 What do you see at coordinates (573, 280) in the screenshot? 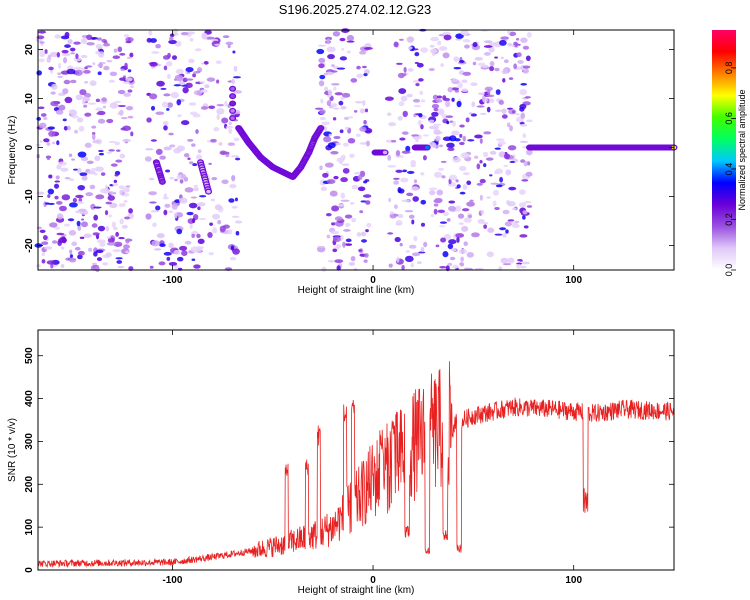
I see `x-tick-label: 100` at bounding box center [573, 280].